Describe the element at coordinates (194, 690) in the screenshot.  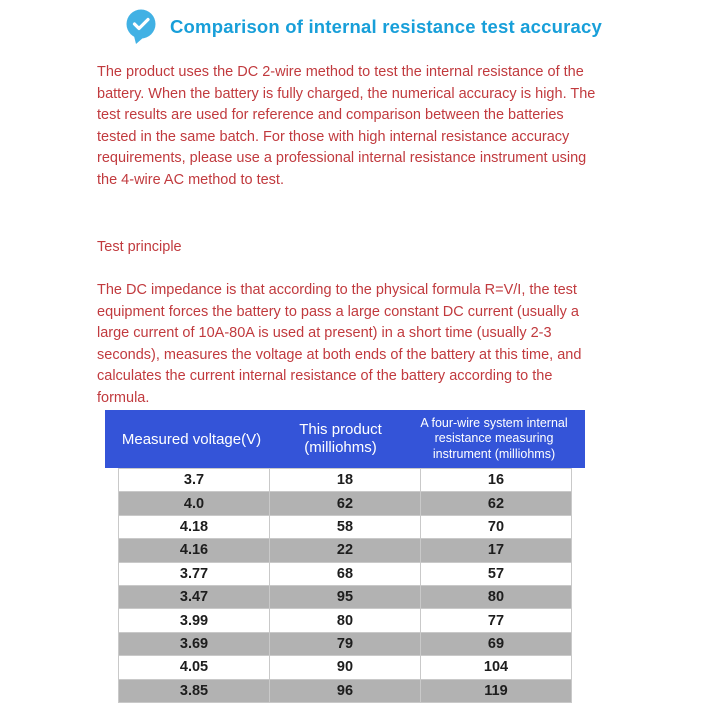
I see `table-cell: 3.85` at that location.